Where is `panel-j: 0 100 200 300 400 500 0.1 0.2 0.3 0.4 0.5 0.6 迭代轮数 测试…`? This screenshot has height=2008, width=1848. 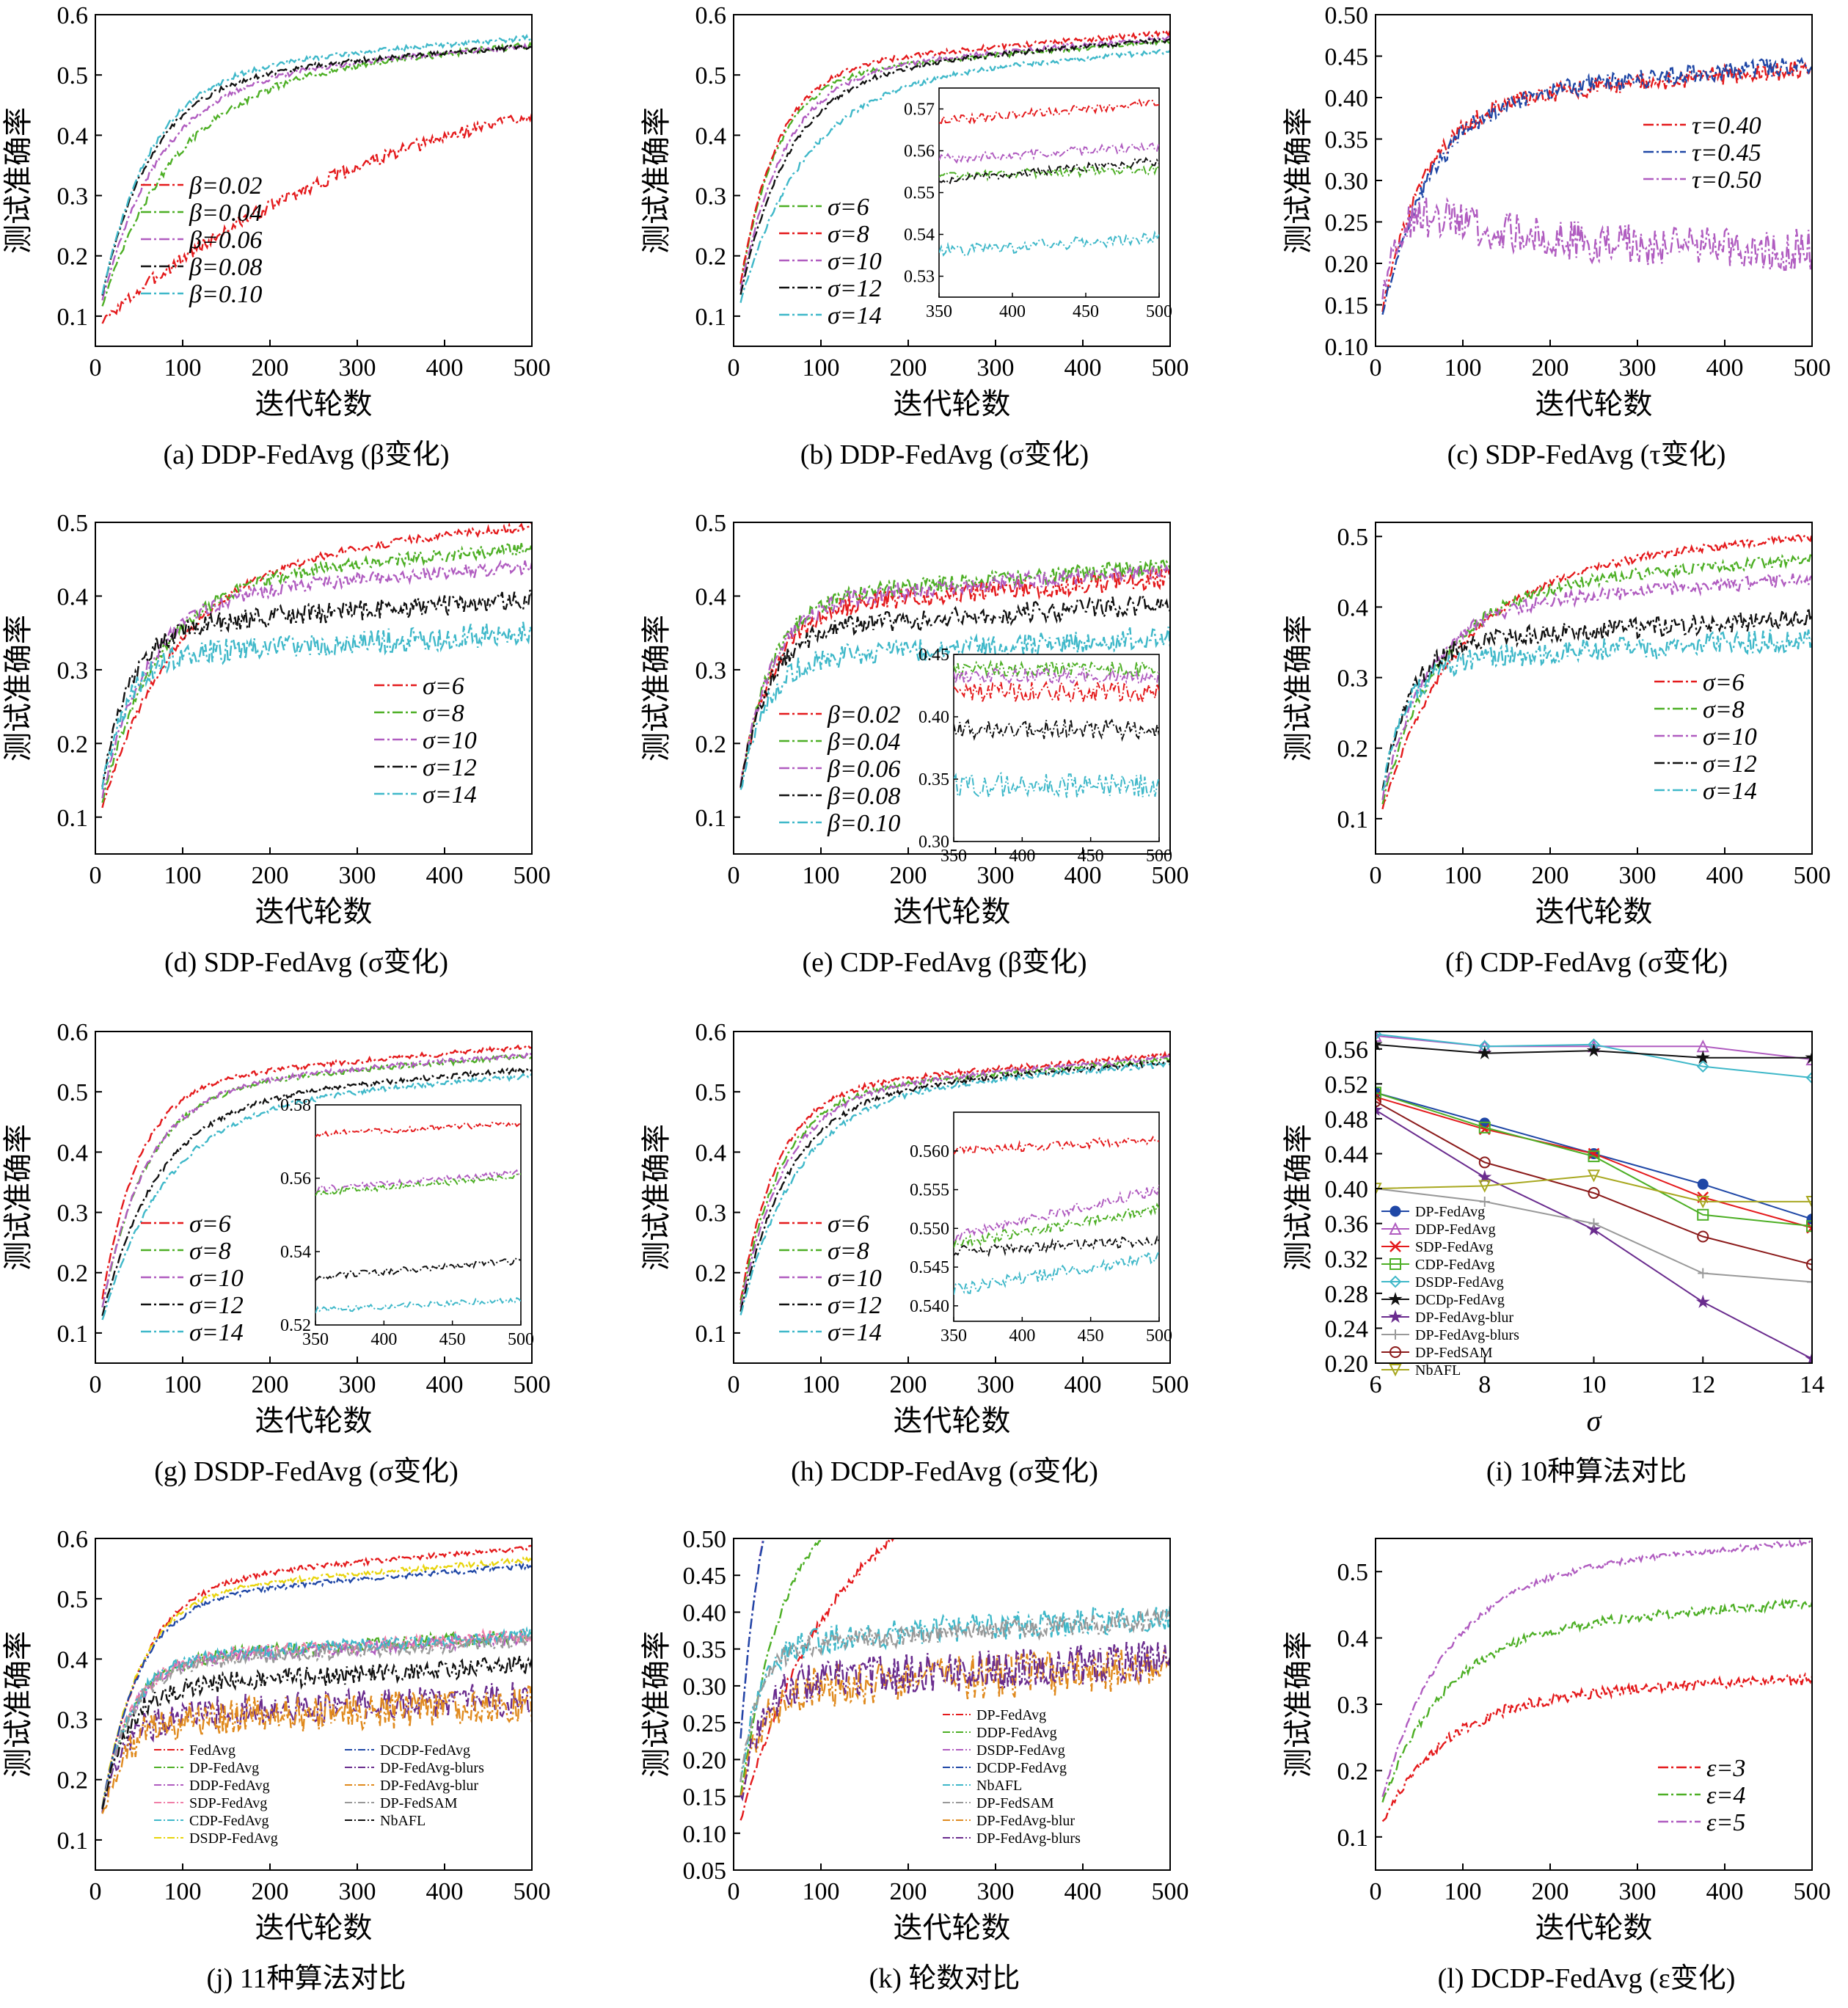 panel-j: 0 100 200 300 400 500 0.1 0.2 0.3 0.4 0.5 0.6 迭代轮数 测试… is located at coordinates (276, 1760).